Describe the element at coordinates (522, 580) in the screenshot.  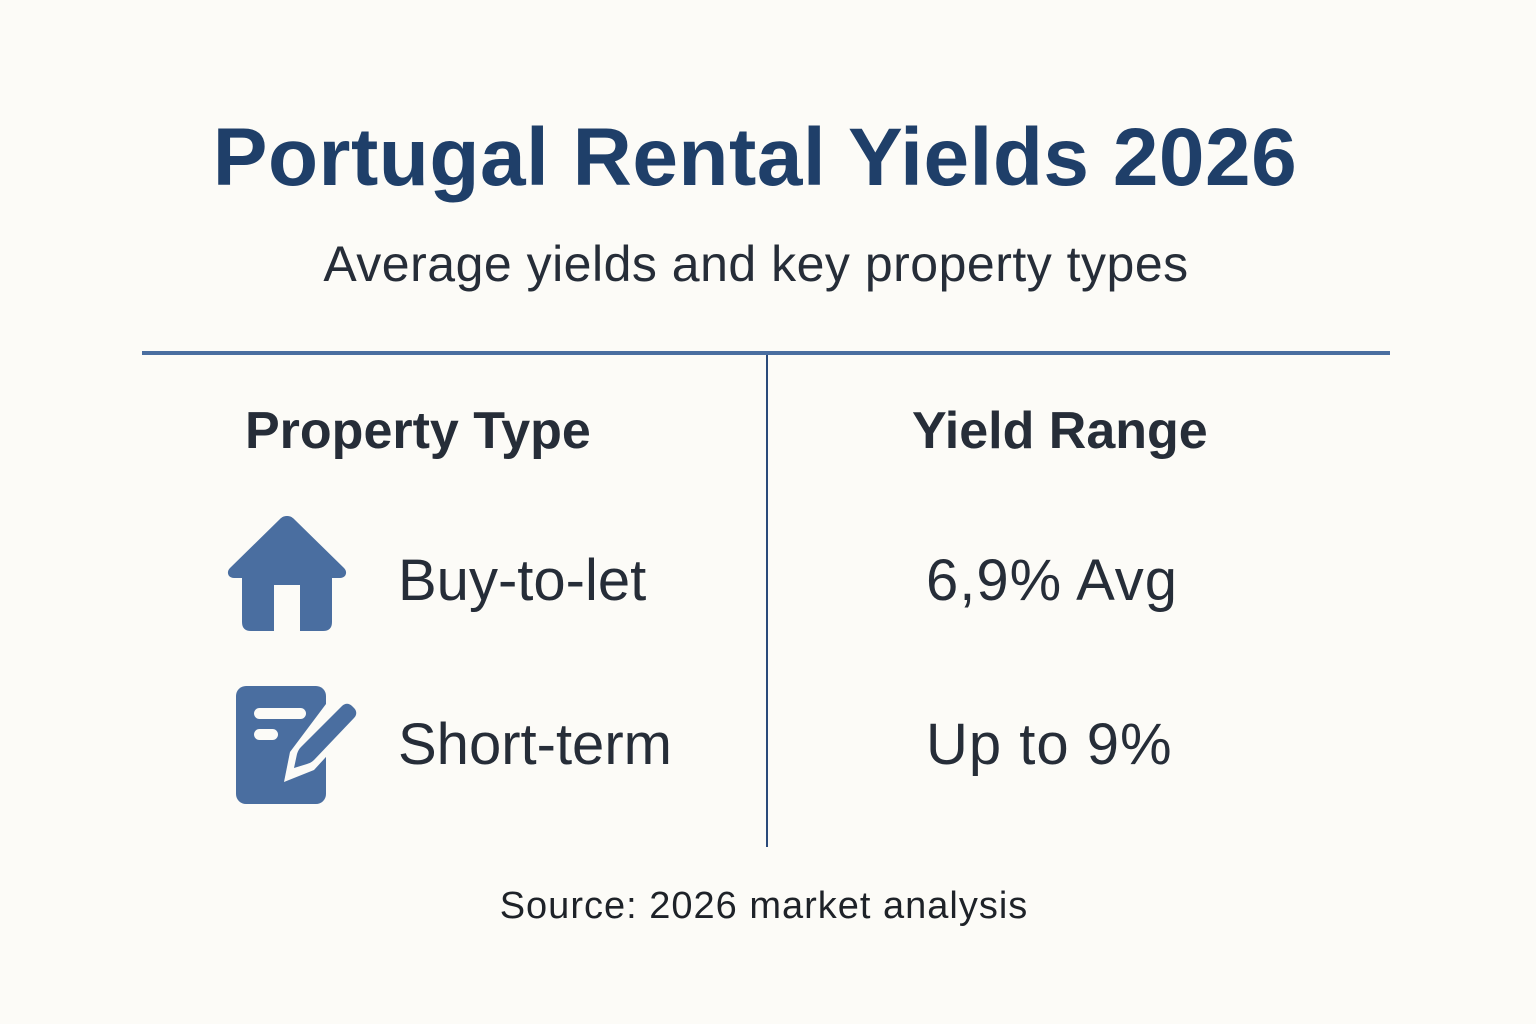
I see `property-type-label: Buy-to-let` at that location.